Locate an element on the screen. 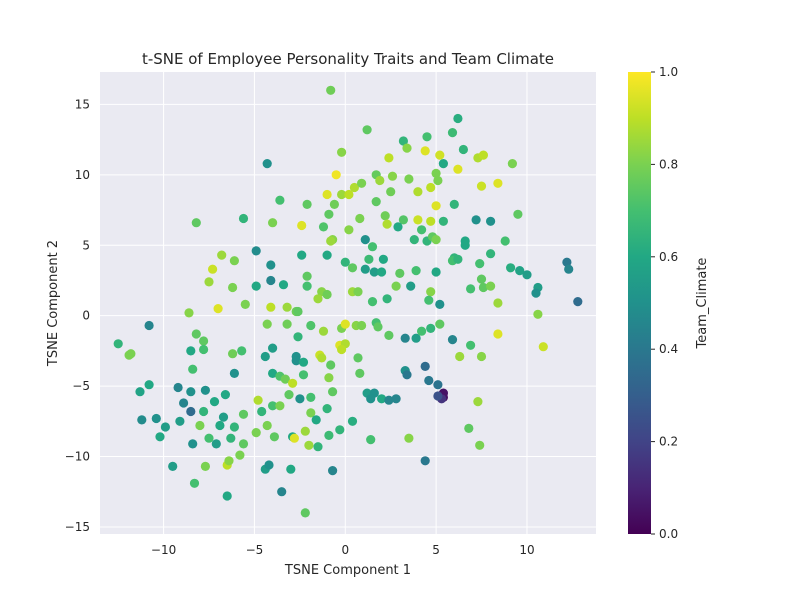  x-tick-label: 5 is located at coordinates (436, 550).